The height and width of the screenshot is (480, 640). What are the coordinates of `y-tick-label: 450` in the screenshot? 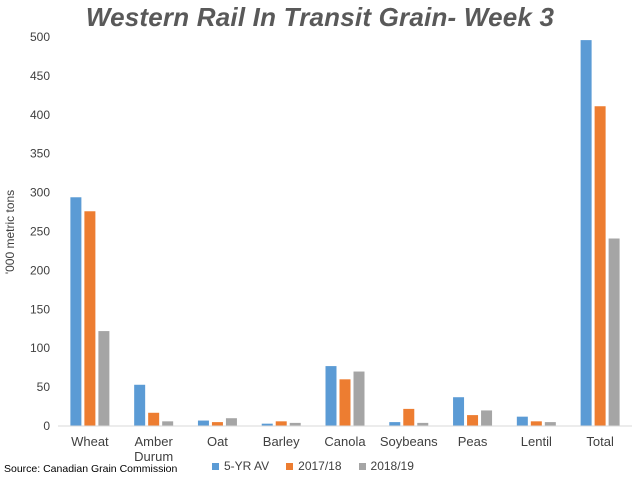 It's located at (40, 76).